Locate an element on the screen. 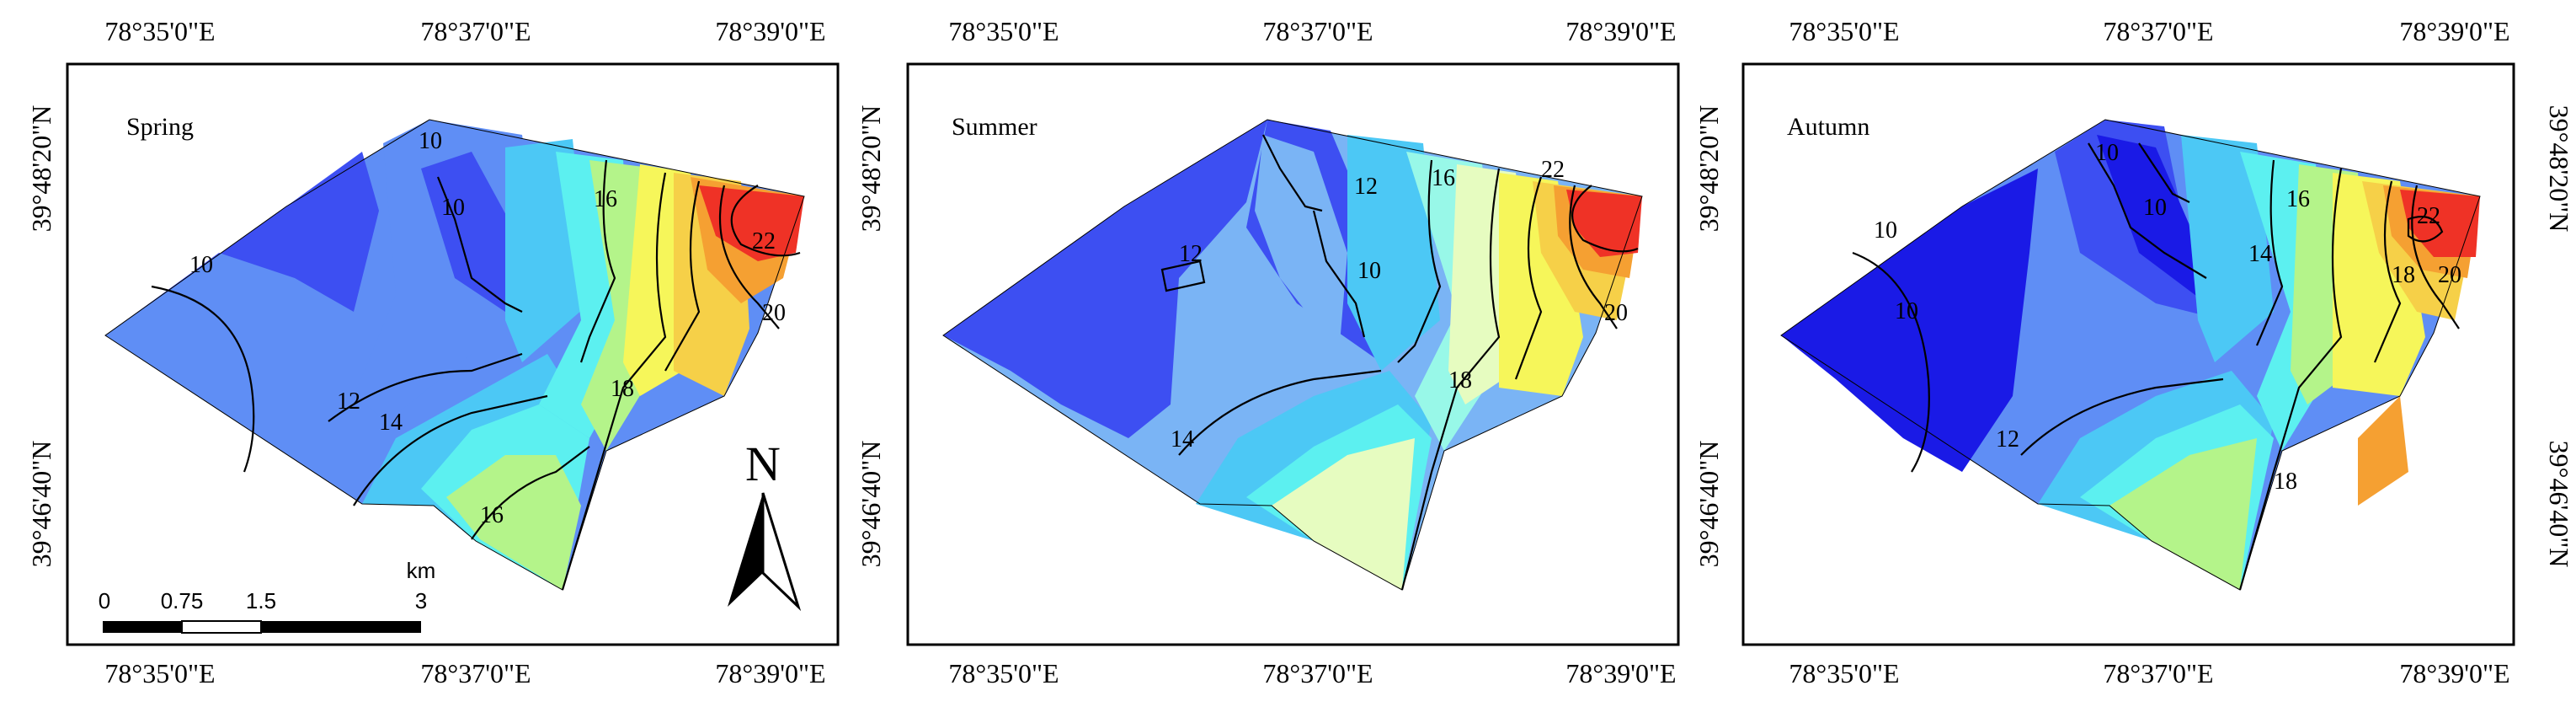 The width and height of the screenshot is (2576, 707). season-label-summer: Summer is located at coordinates (994, 127).